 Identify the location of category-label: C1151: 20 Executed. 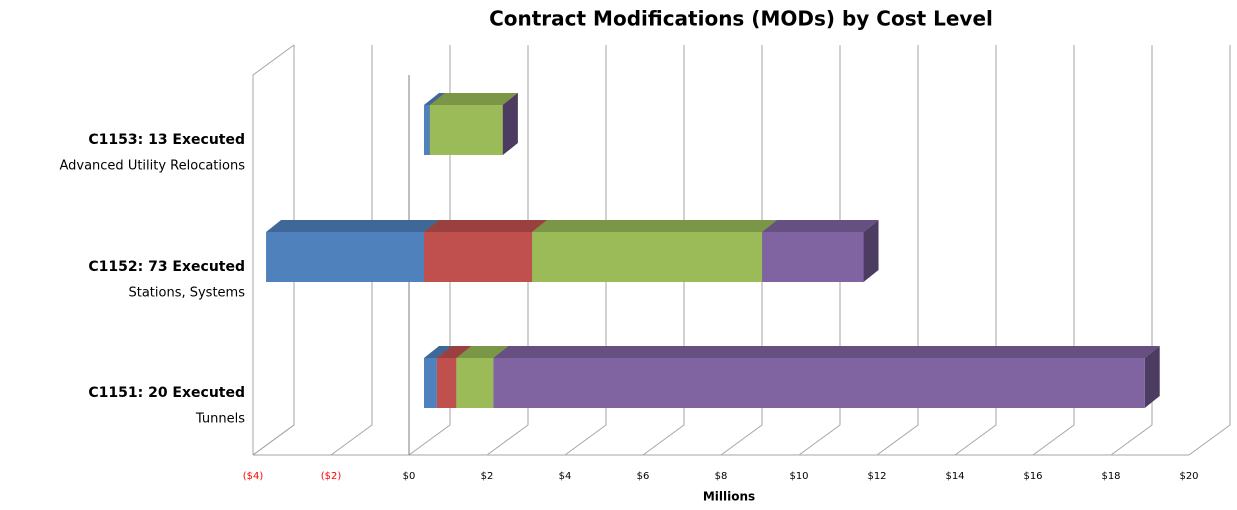
(166, 393).